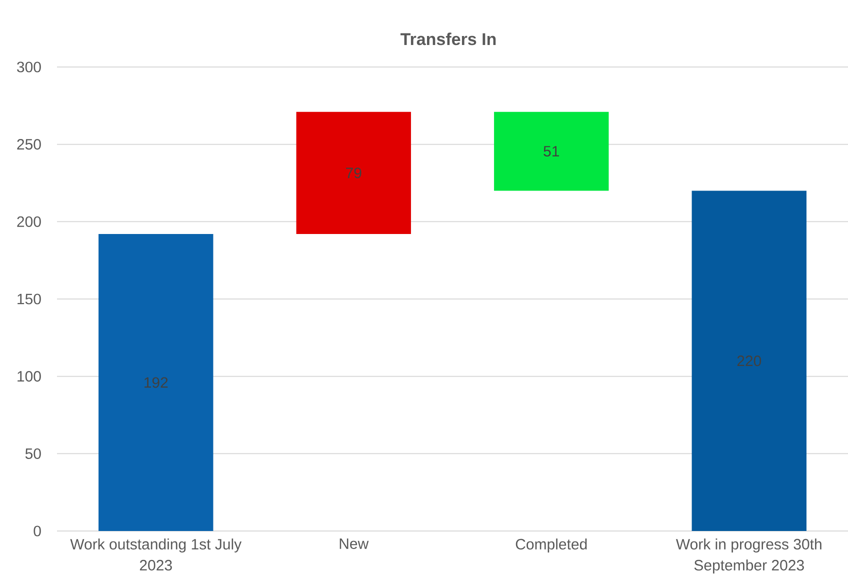 This screenshot has width=848, height=586. Describe the element at coordinates (29, 221) in the screenshot. I see `y-tick-label: 200` at that location.